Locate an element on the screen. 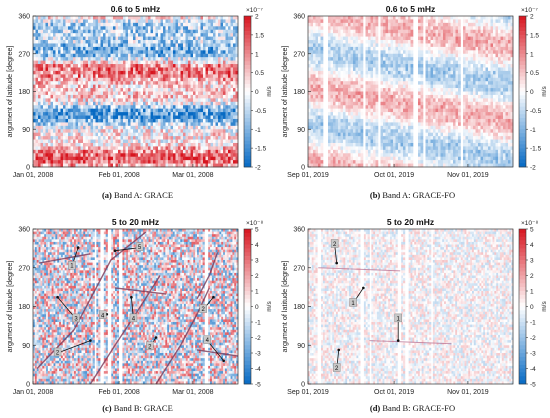  caption-a-tag: (a) is located at coordinates (107, 195).